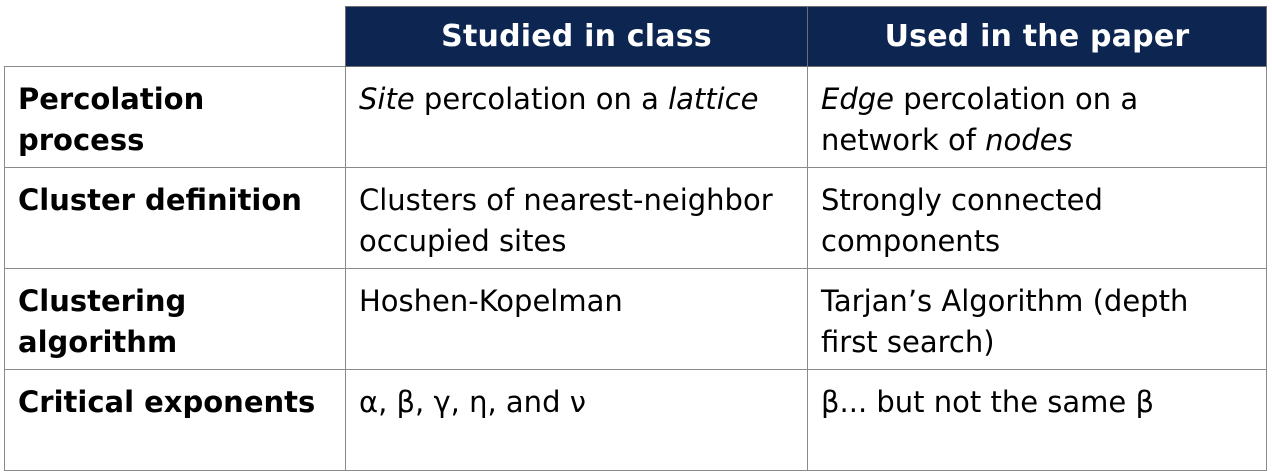  I want to click on corner-cell, so click(175, 36).